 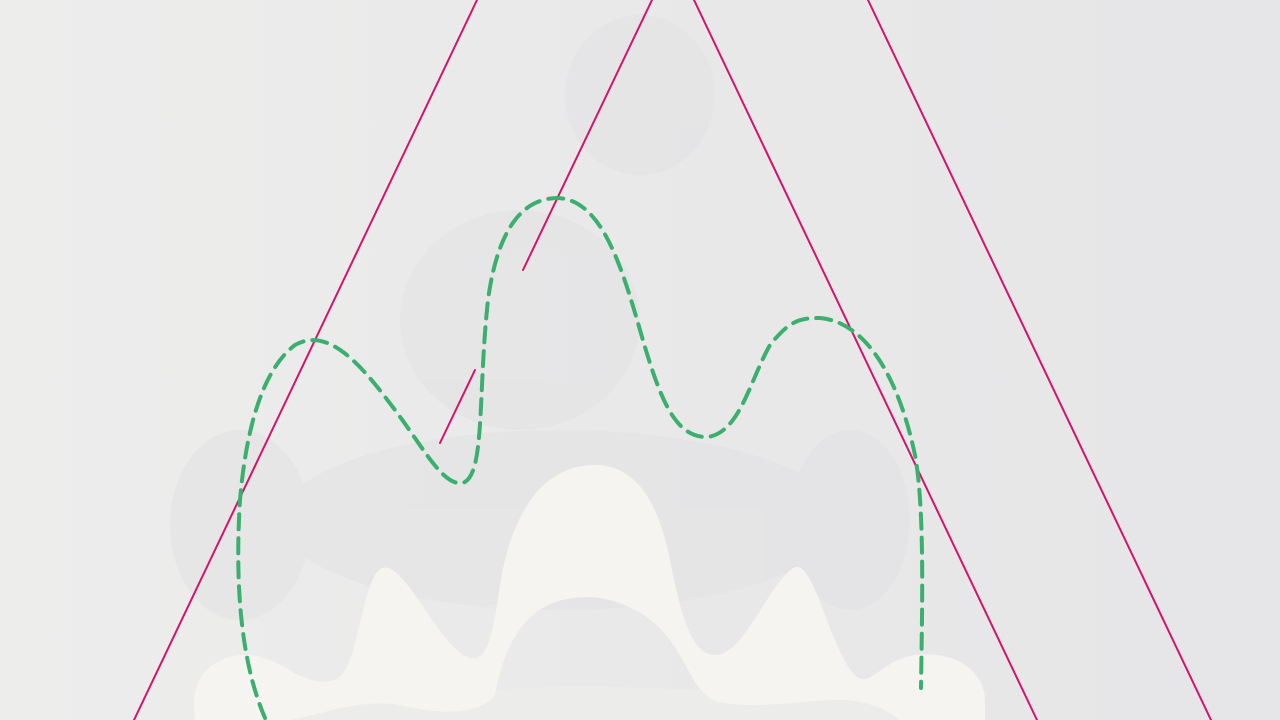 I want to click on magenta-line-center-lower, so click(x=457, y=406).